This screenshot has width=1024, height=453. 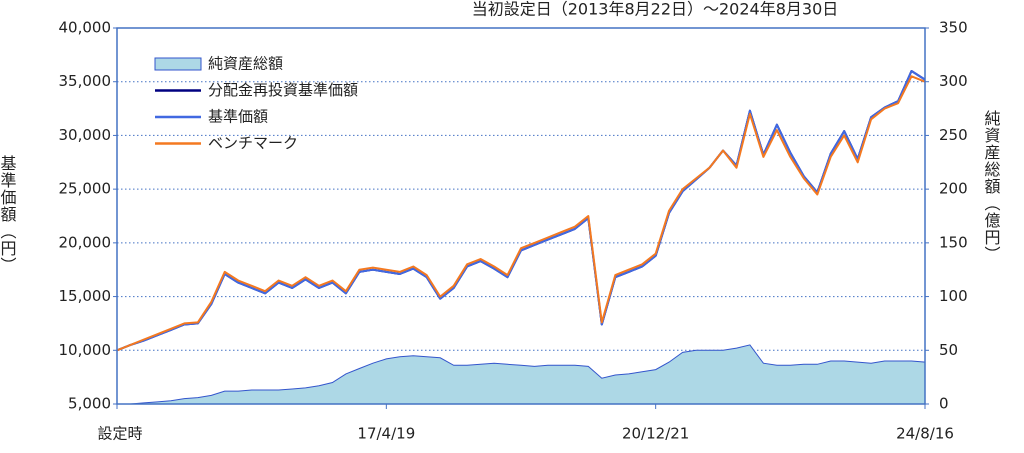 I want to click on y2-tick-label: 100, so click(x=953, y=296).